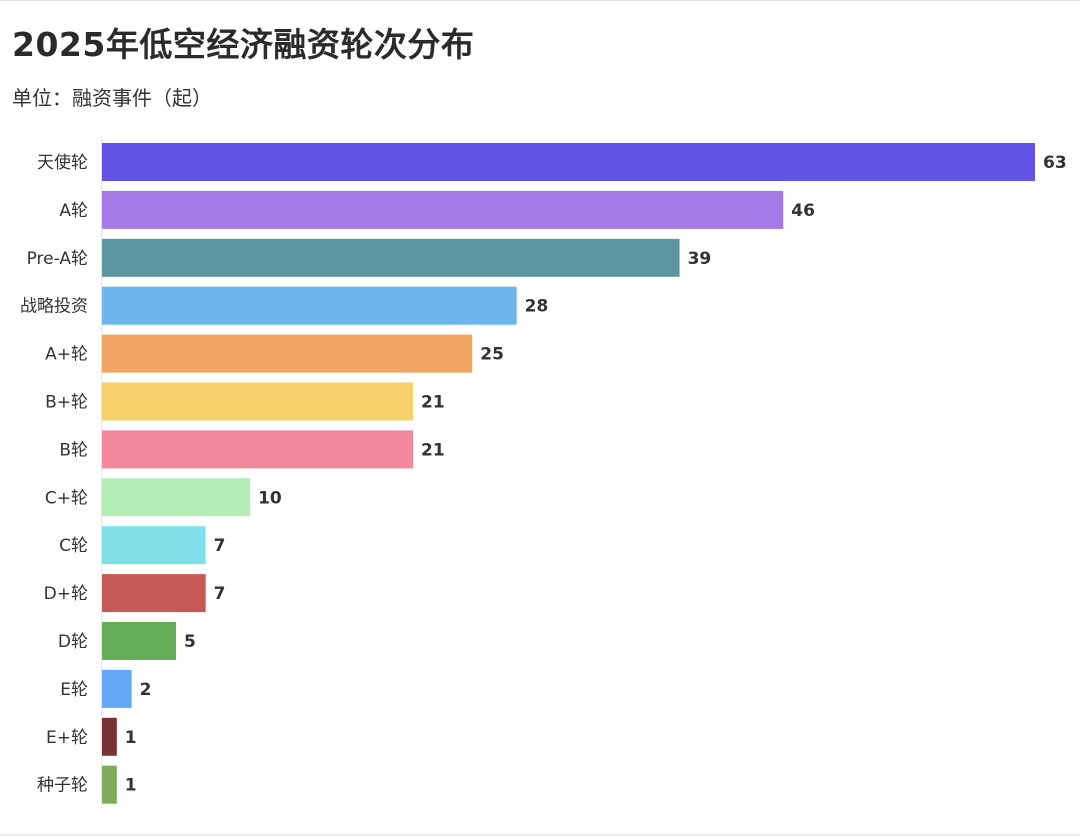  Describe the element at coordinates (67, 738) in the screenshot. I see `category-label: E+轮` at that location.